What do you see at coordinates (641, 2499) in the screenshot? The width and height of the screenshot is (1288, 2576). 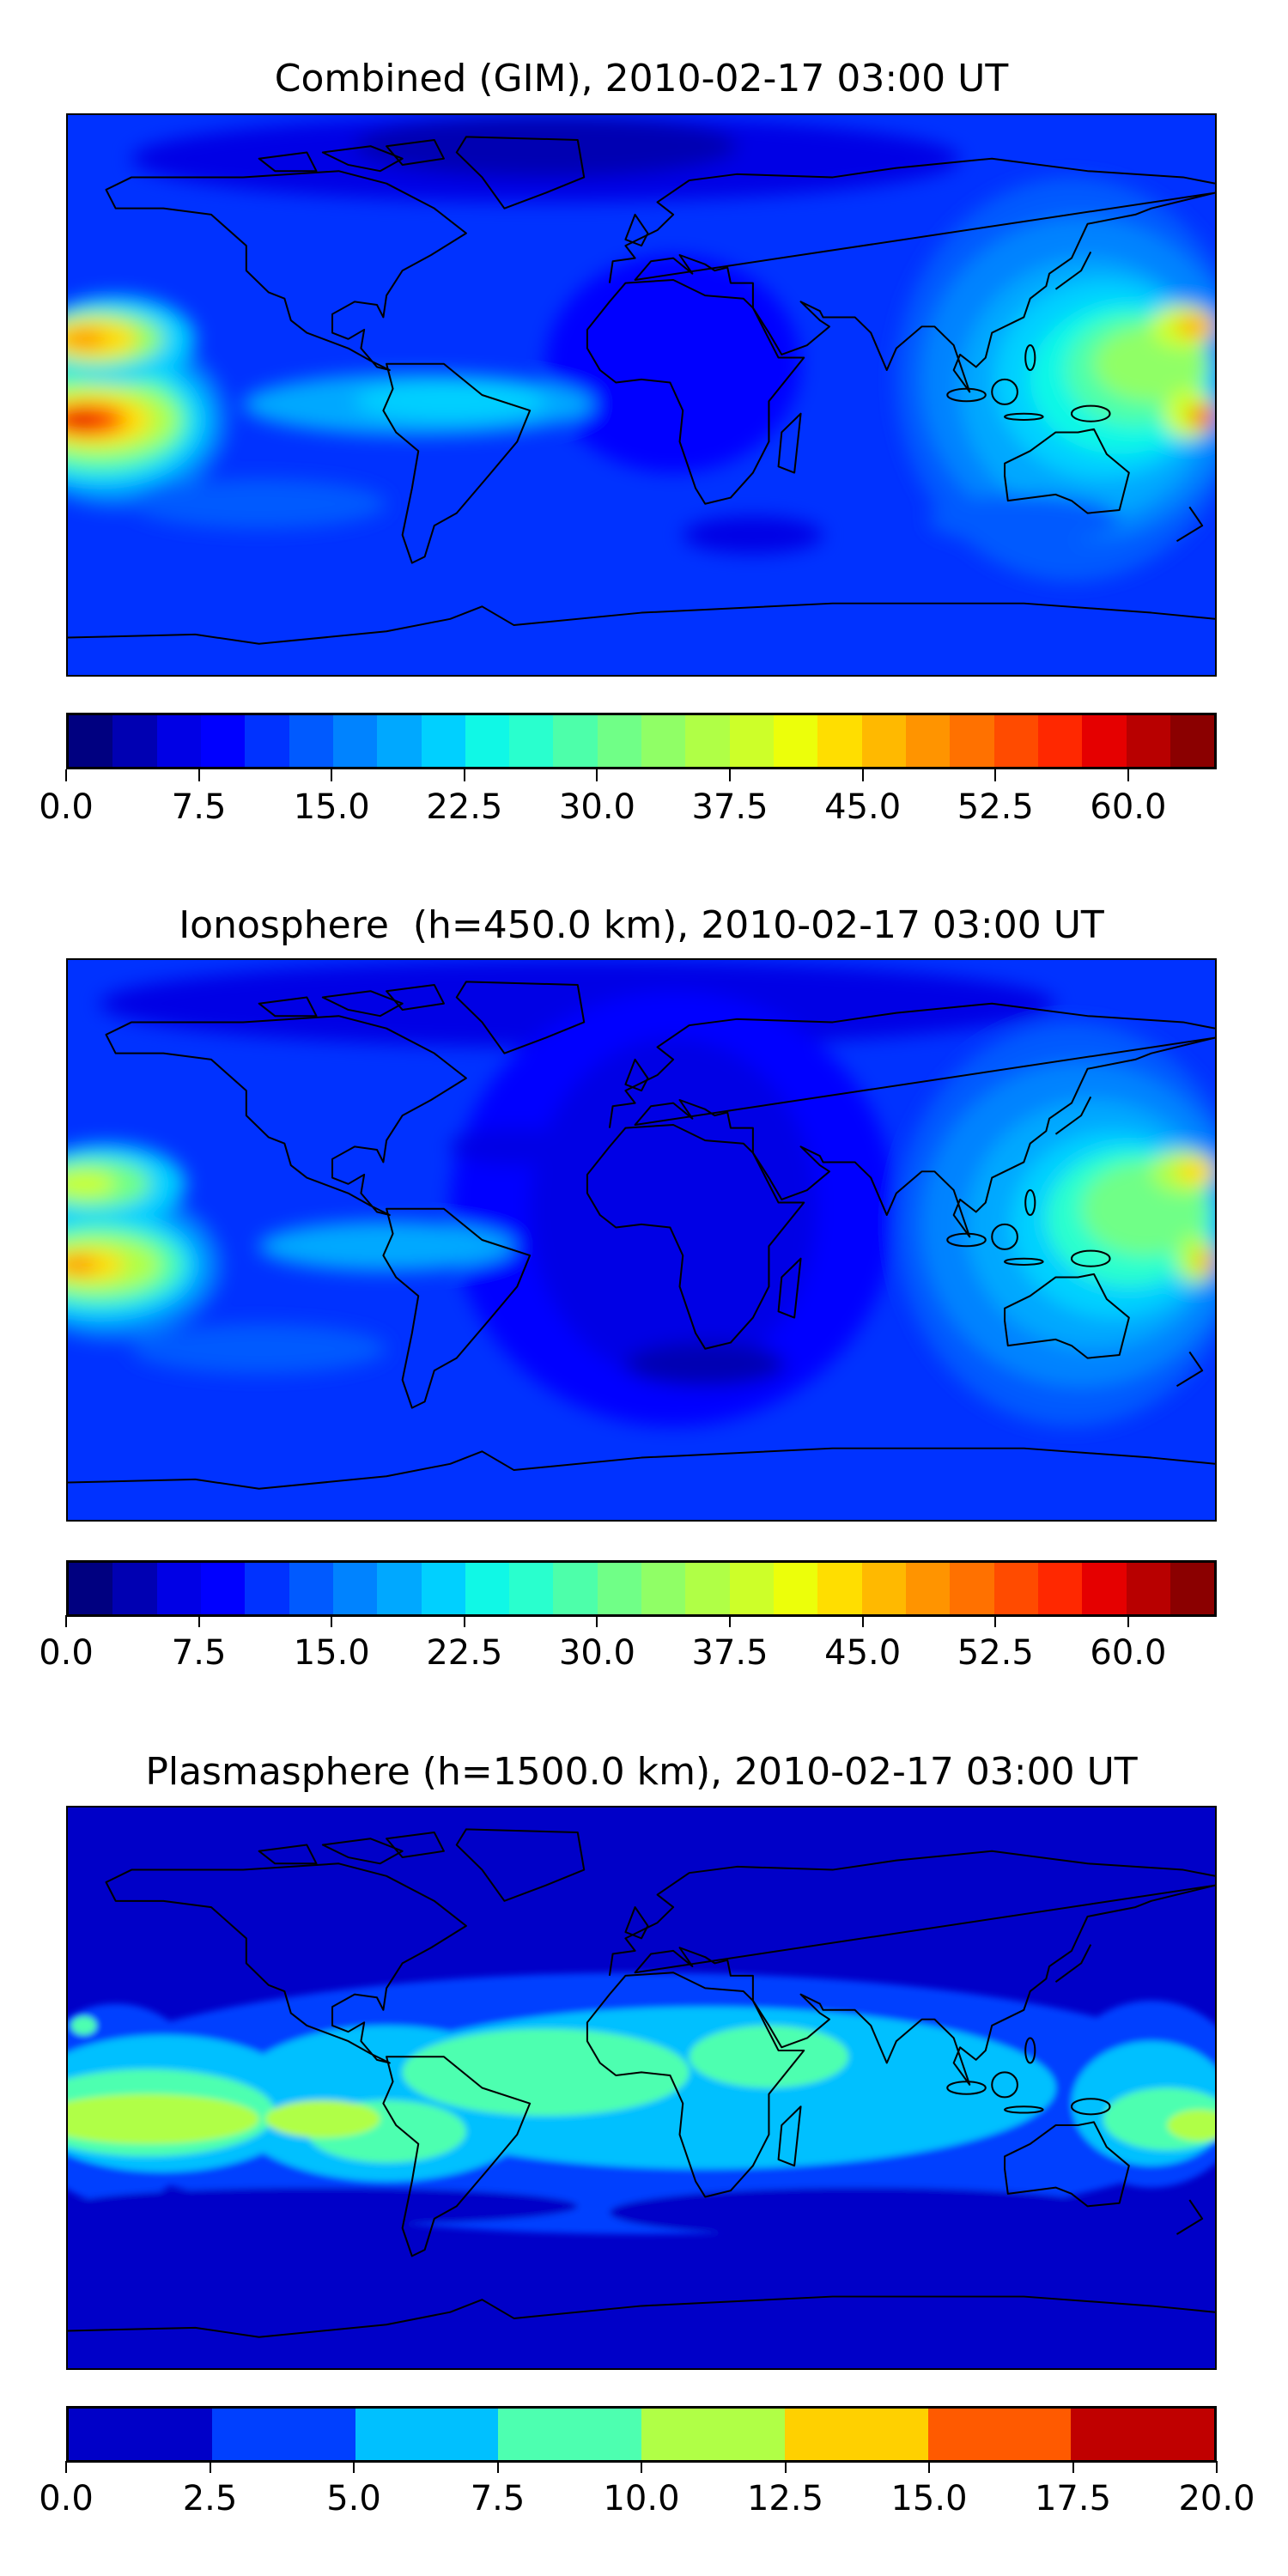 I see `colorbar-tick-label: 10.0` at bounding box center [641, 2499].